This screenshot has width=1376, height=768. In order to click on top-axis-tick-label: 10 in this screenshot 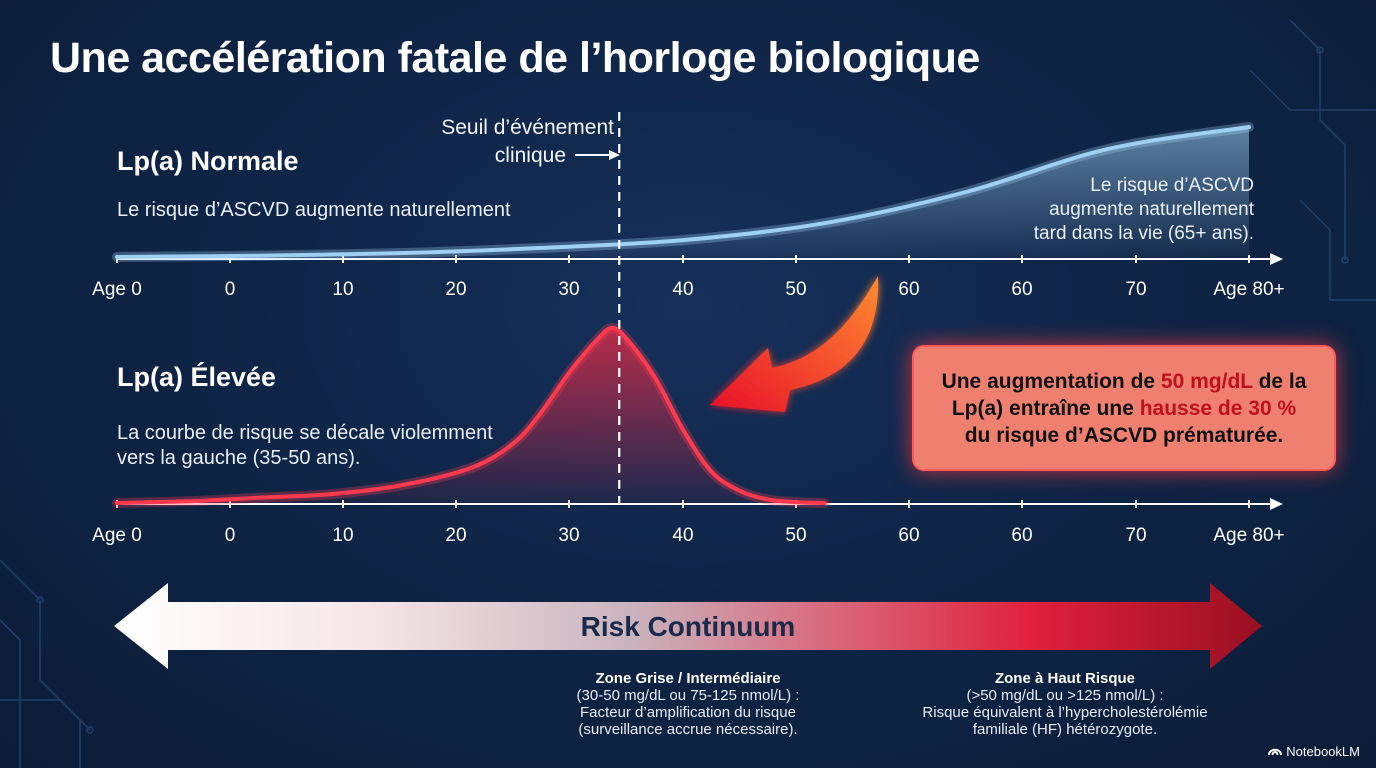, I will do `click(342, 289)`.